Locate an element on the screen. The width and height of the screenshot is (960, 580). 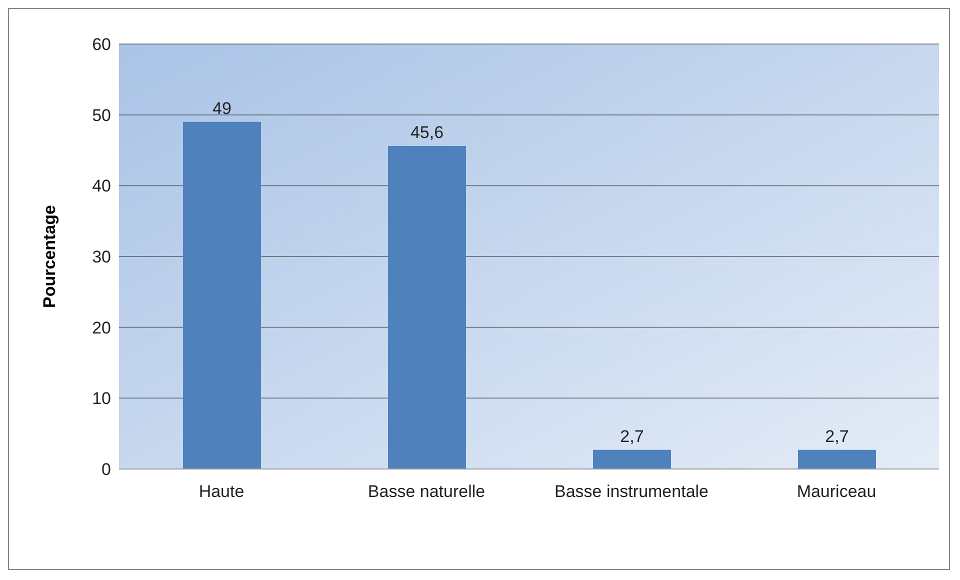
y-axis-title: Pourcentage is located at coordinates (50, 256).